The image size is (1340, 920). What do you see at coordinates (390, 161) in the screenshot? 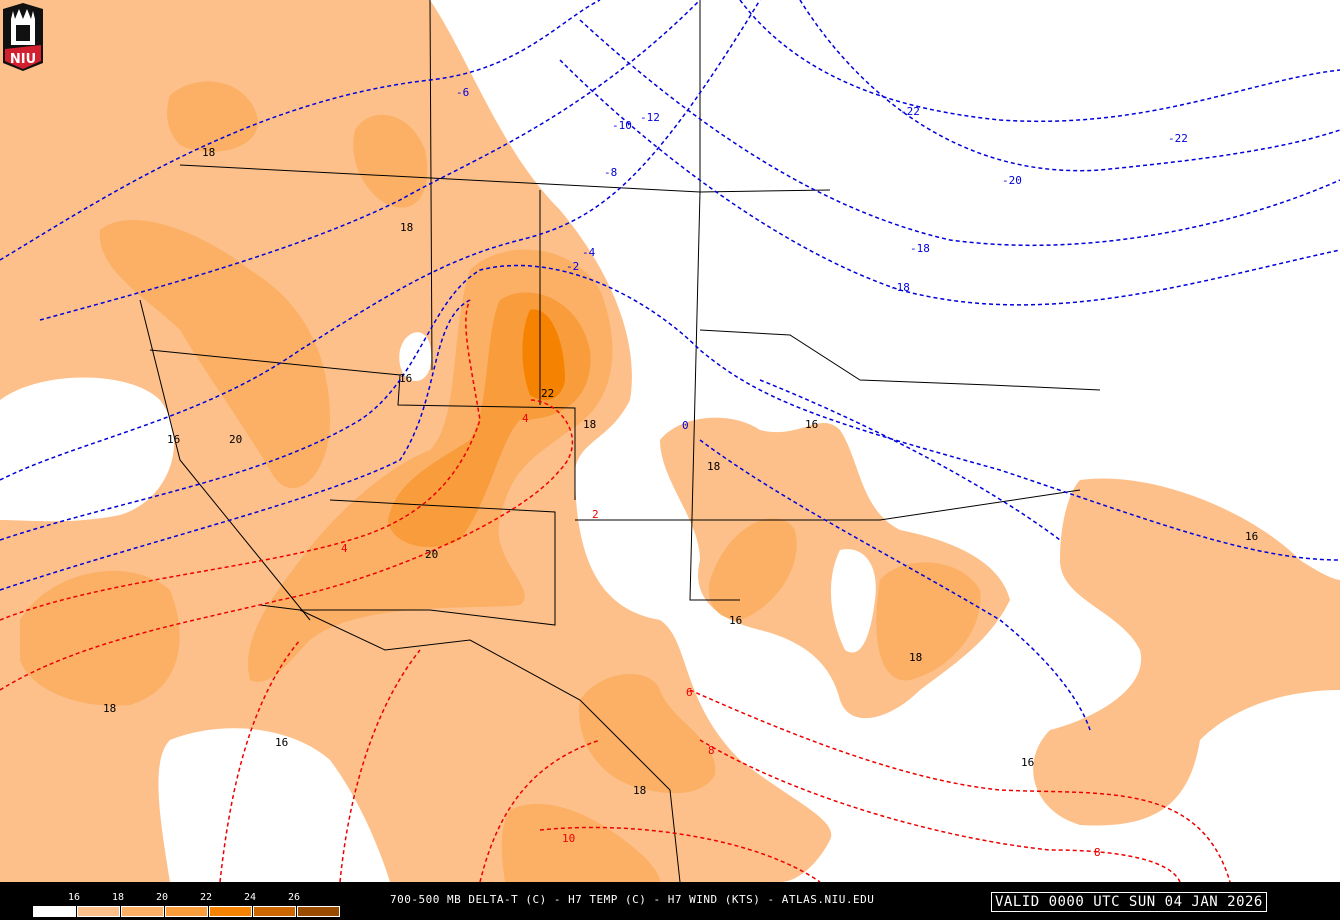
I see `shade-18-20-b` at bounding box center [390, 161].